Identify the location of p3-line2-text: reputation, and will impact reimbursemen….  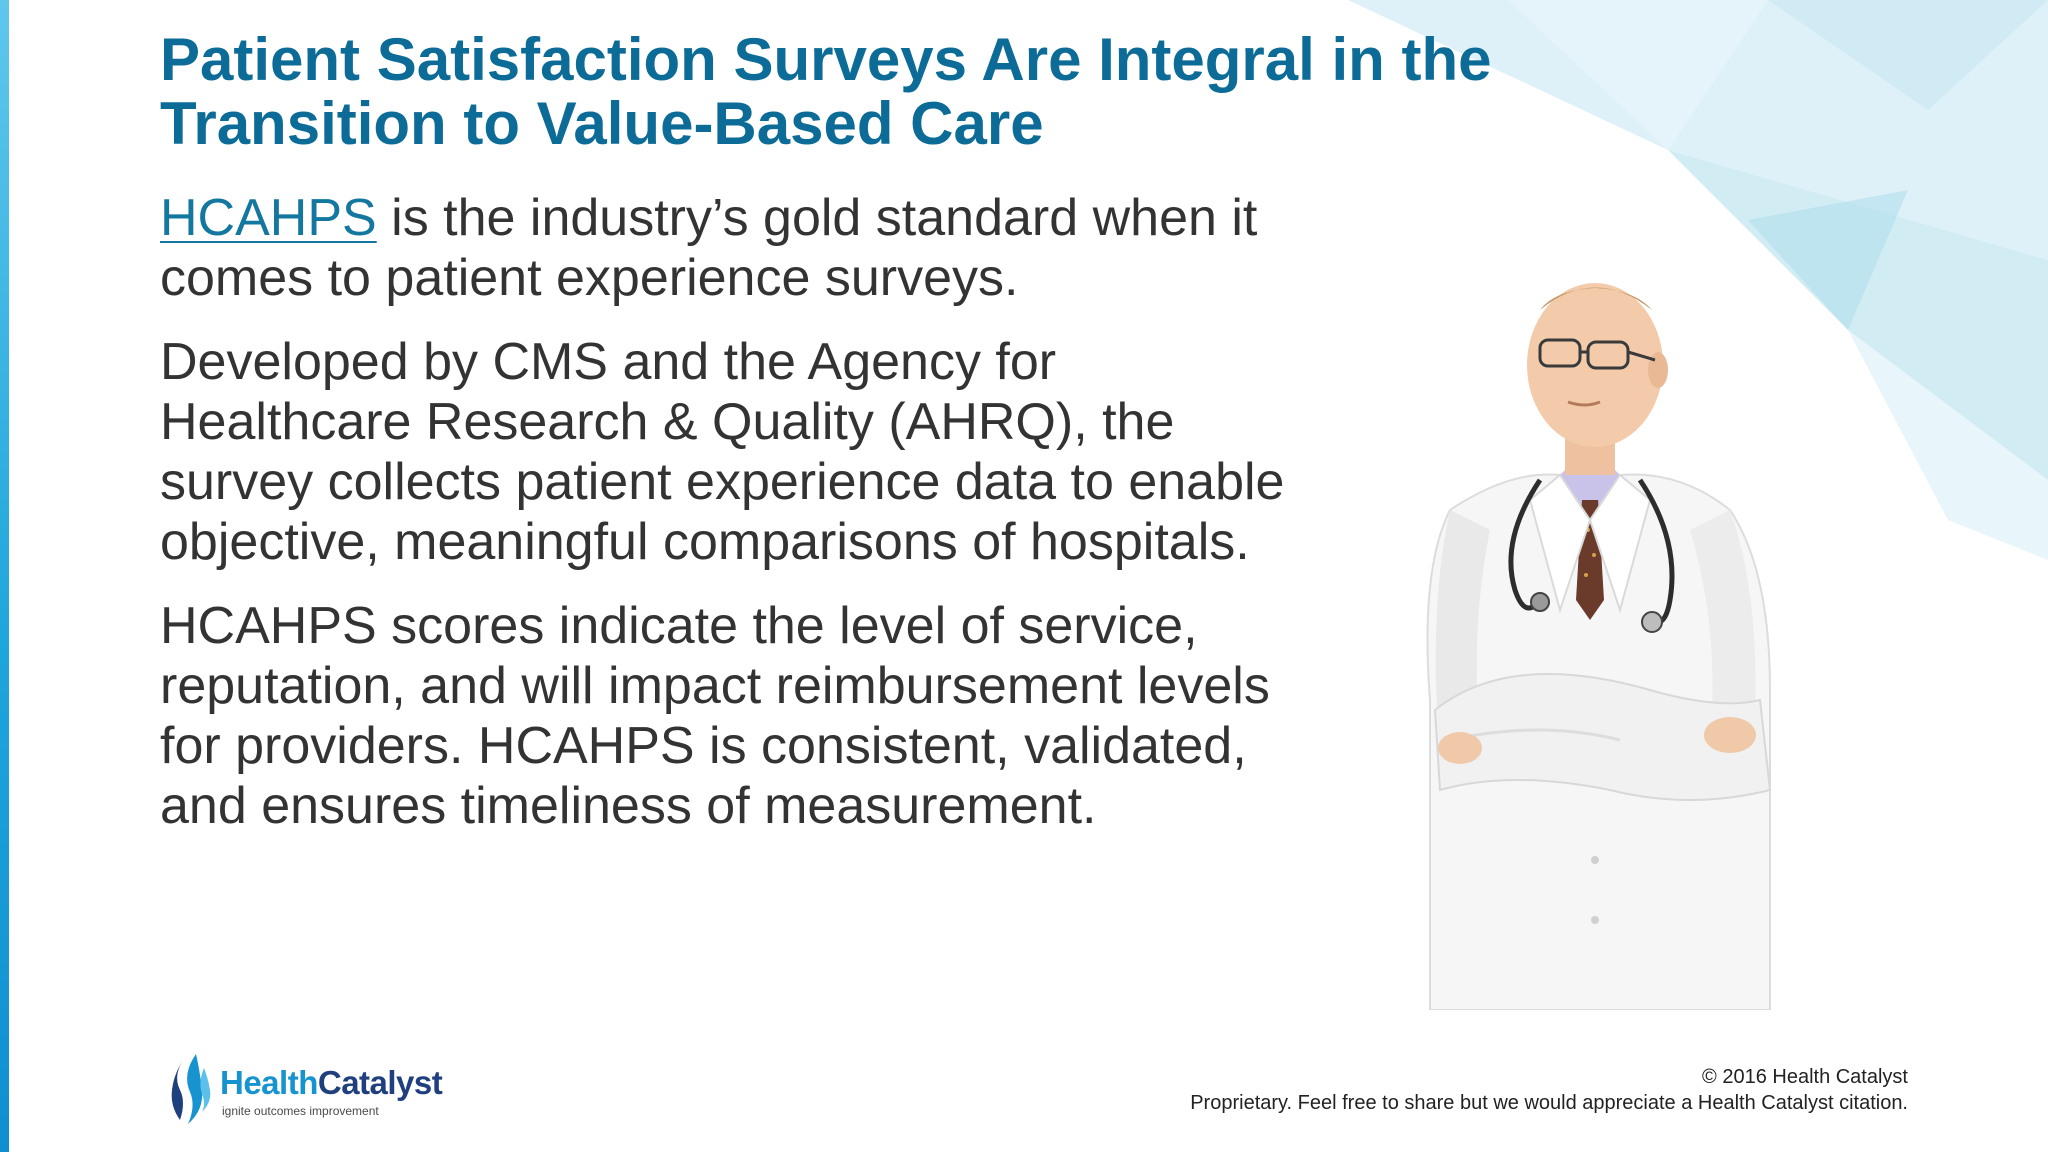
(715, 686).